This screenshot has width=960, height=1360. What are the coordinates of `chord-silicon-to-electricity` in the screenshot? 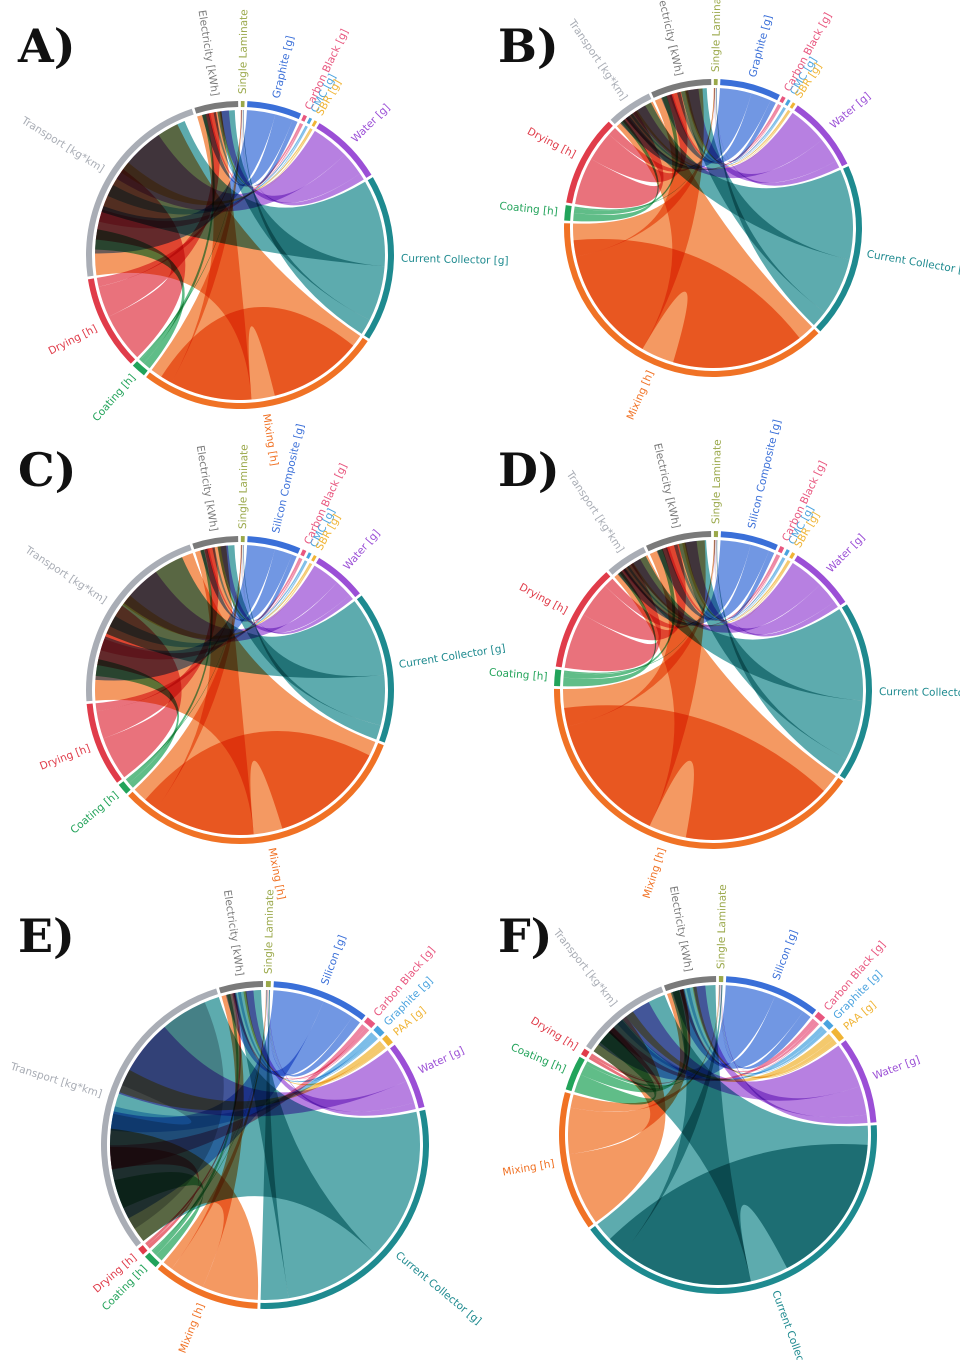 It's located at (289, 1034).